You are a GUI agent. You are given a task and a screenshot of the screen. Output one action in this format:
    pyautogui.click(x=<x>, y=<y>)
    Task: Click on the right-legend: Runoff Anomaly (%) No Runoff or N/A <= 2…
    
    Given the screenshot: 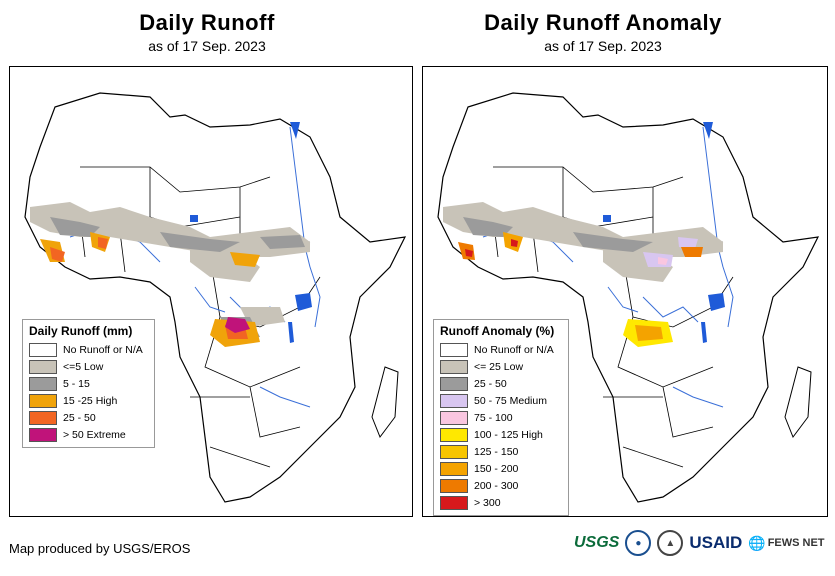 What is the action you would take?
    pyautogui.click(x=501, y=417)
    